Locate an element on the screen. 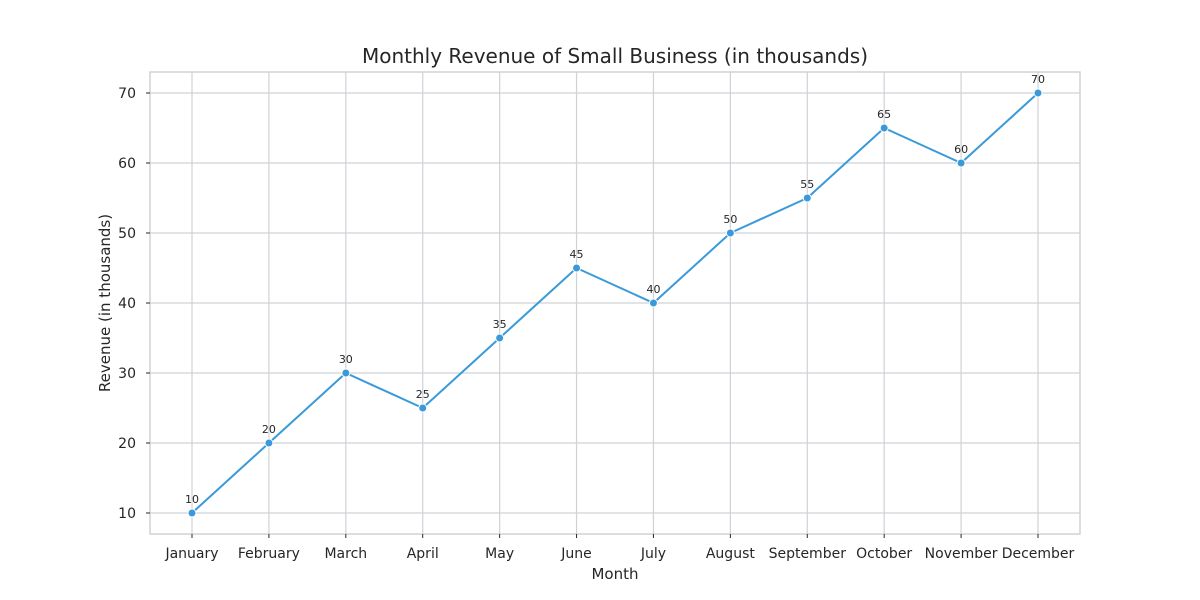 This screenshot has width=1200, height=600. y-tick-label: 60 is located at coordinates (127, 164).